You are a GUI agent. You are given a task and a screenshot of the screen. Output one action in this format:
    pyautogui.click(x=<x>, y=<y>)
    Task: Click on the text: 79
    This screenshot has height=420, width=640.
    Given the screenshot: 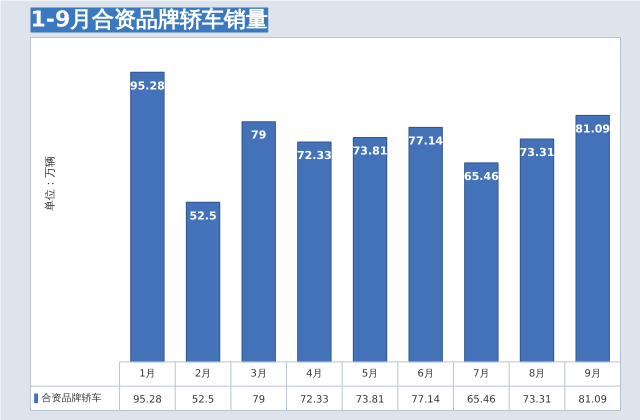 What is the action you would take?
    pyautogui.click(x=259, y=400)
    